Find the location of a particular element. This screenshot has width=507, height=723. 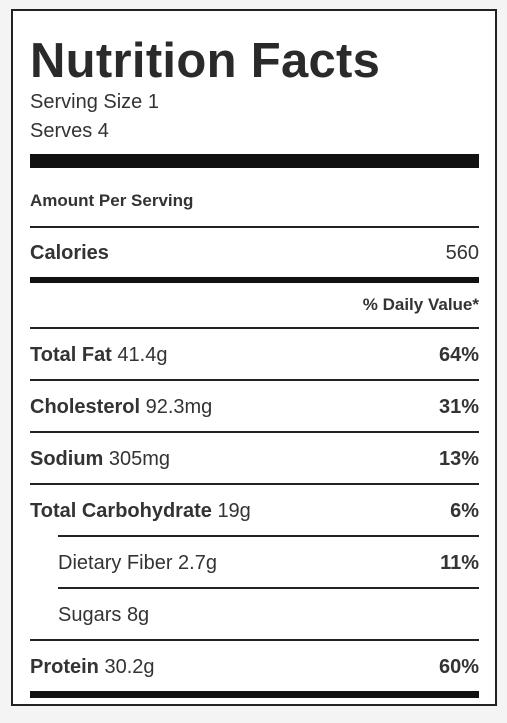

nutrient-percent: 64% is located at coordinates (458, 354).